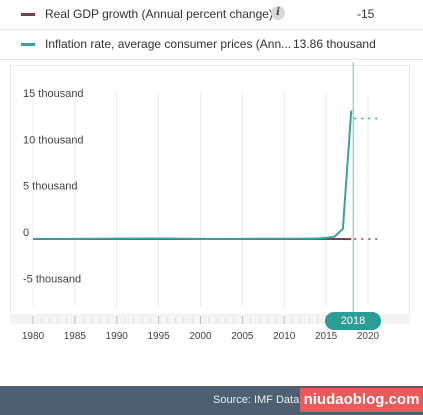 The height and width of the screenshot is (415, 423). I want to click on footer-bar: Source: IMF DataM niudaoblog.com, so click(211, 400).